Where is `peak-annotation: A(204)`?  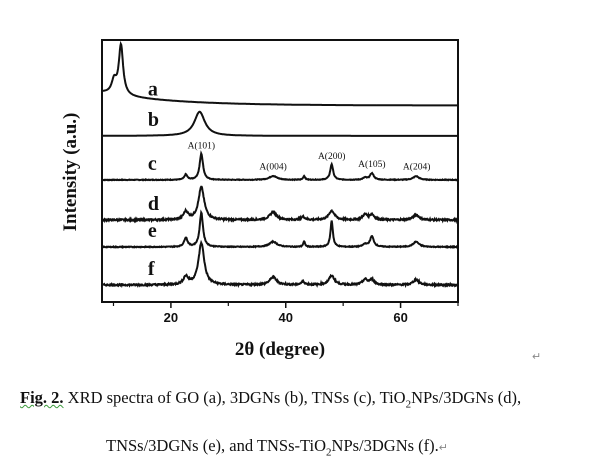
peak-annotation: A(204) is located at coordinates (416, 167).